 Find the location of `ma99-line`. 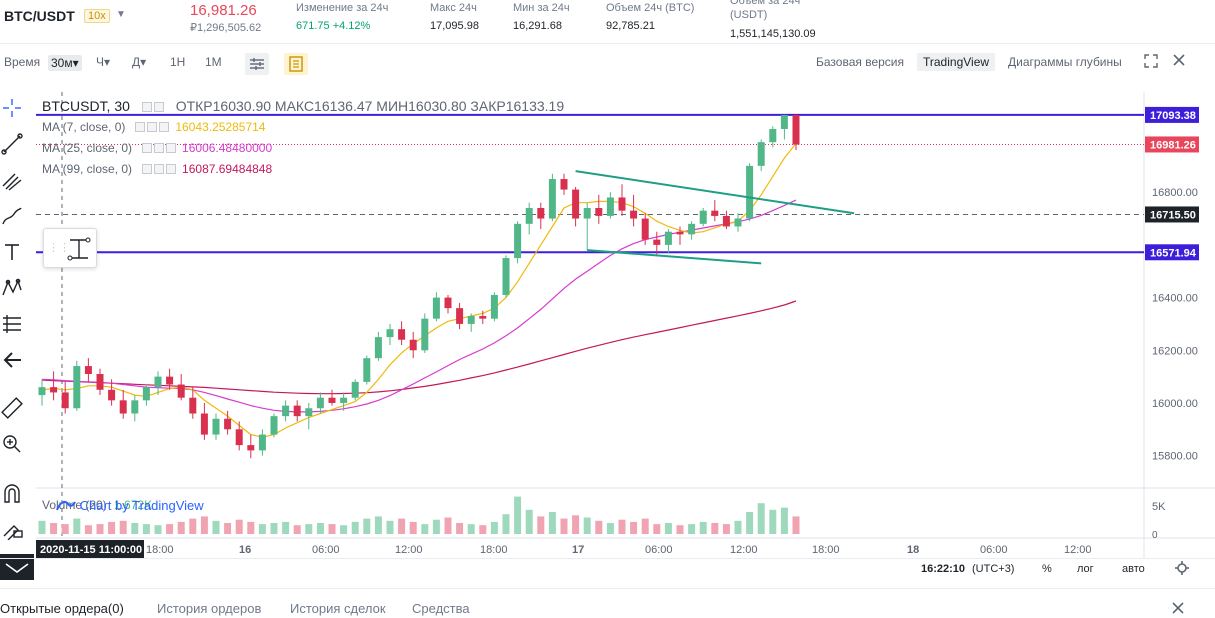

ma99-line is located at coordinates (419, 347).